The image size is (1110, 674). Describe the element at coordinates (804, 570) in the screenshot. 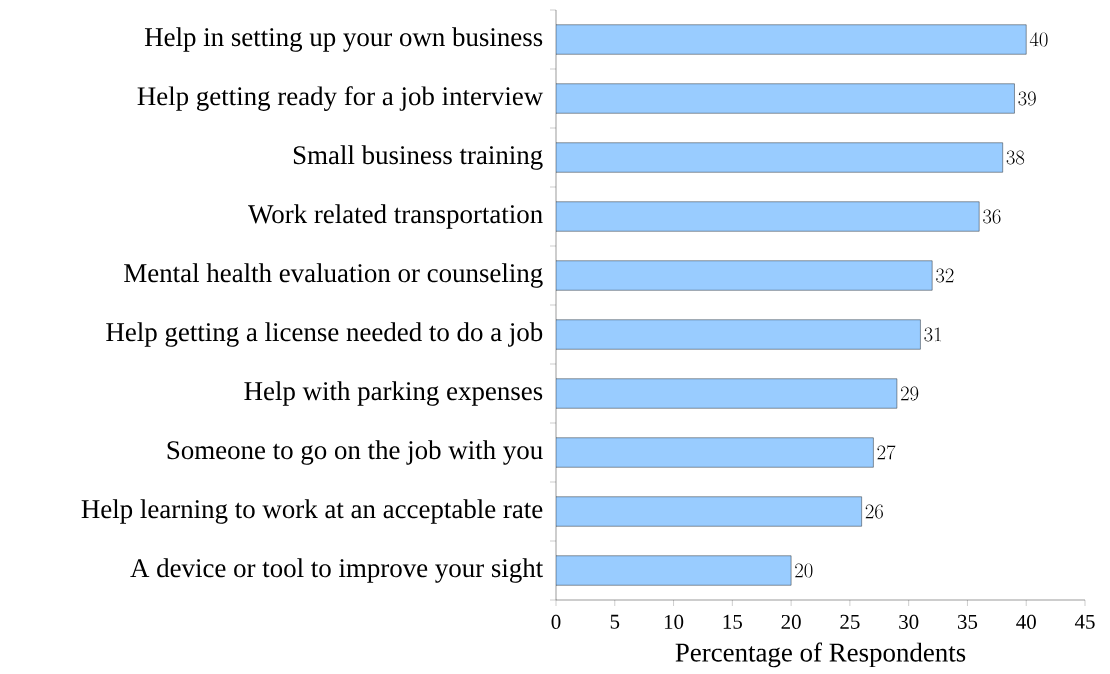

I see `data-label: 20` at that location.